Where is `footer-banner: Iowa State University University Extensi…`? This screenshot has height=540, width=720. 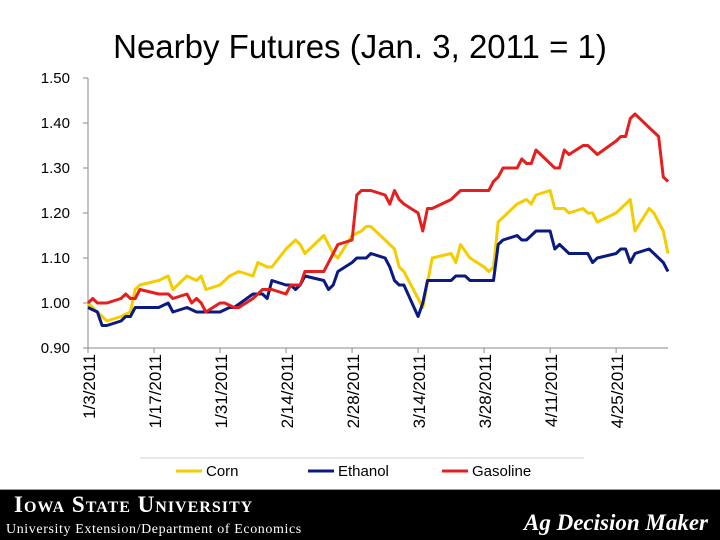
footer-banner: Iowa State University University Extensi… is located at coordinates (360, 515).